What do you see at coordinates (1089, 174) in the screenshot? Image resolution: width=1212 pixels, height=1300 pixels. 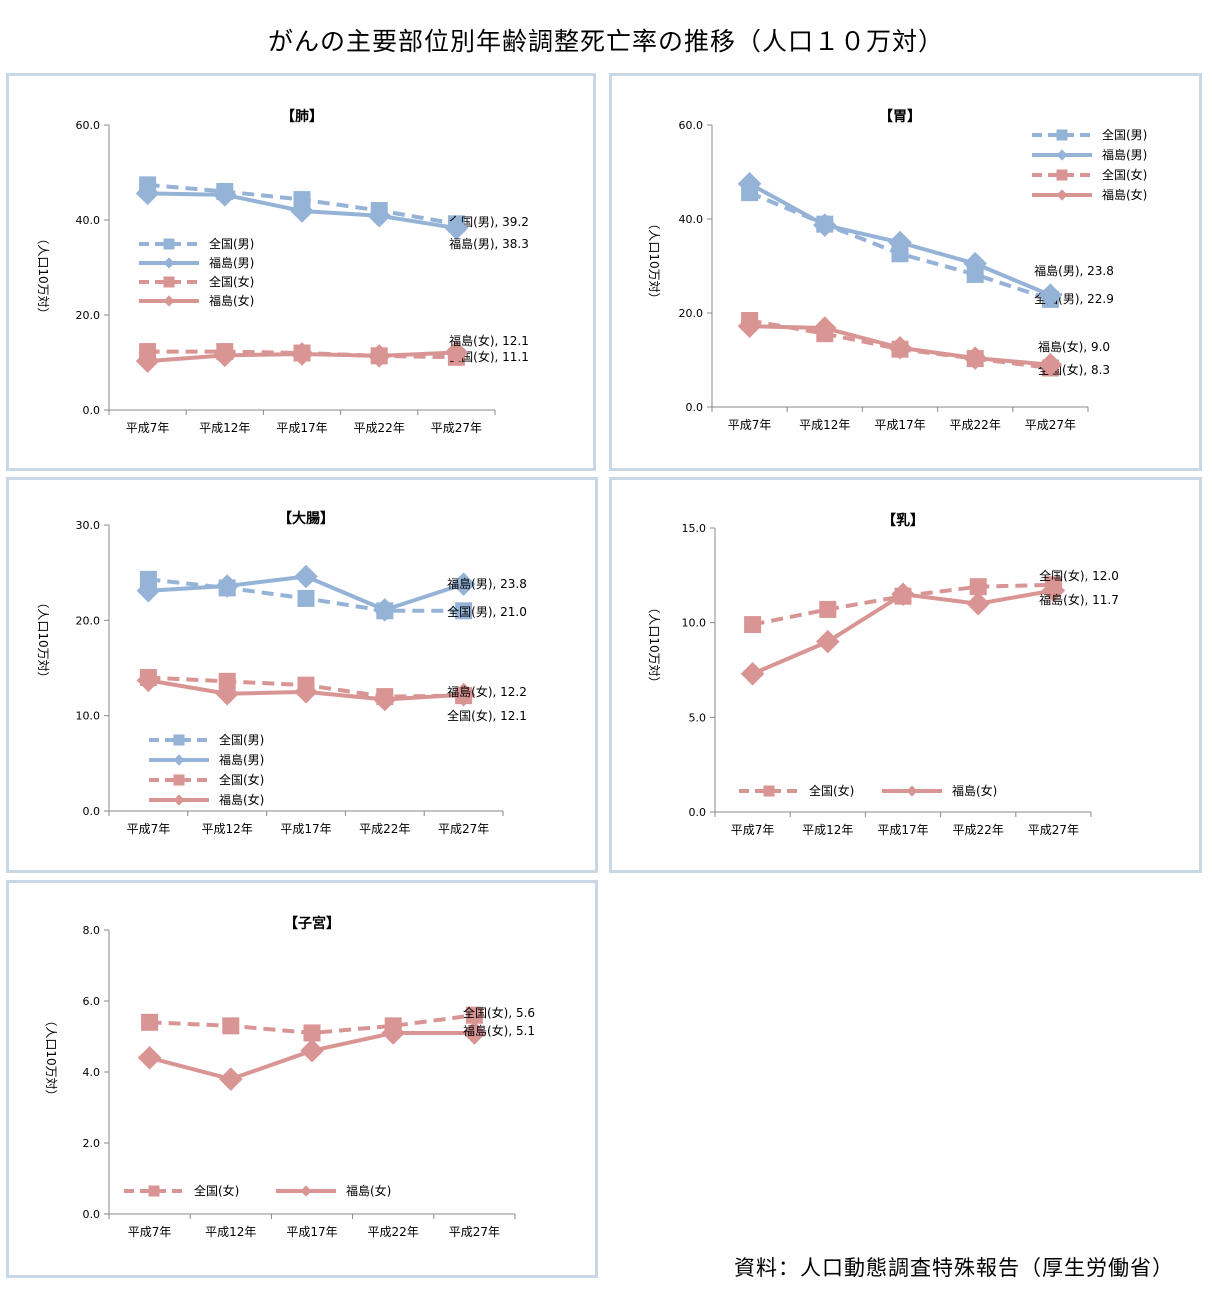 I see `legend-item-2: 全国(女)` at bounding box center [1089, 174].